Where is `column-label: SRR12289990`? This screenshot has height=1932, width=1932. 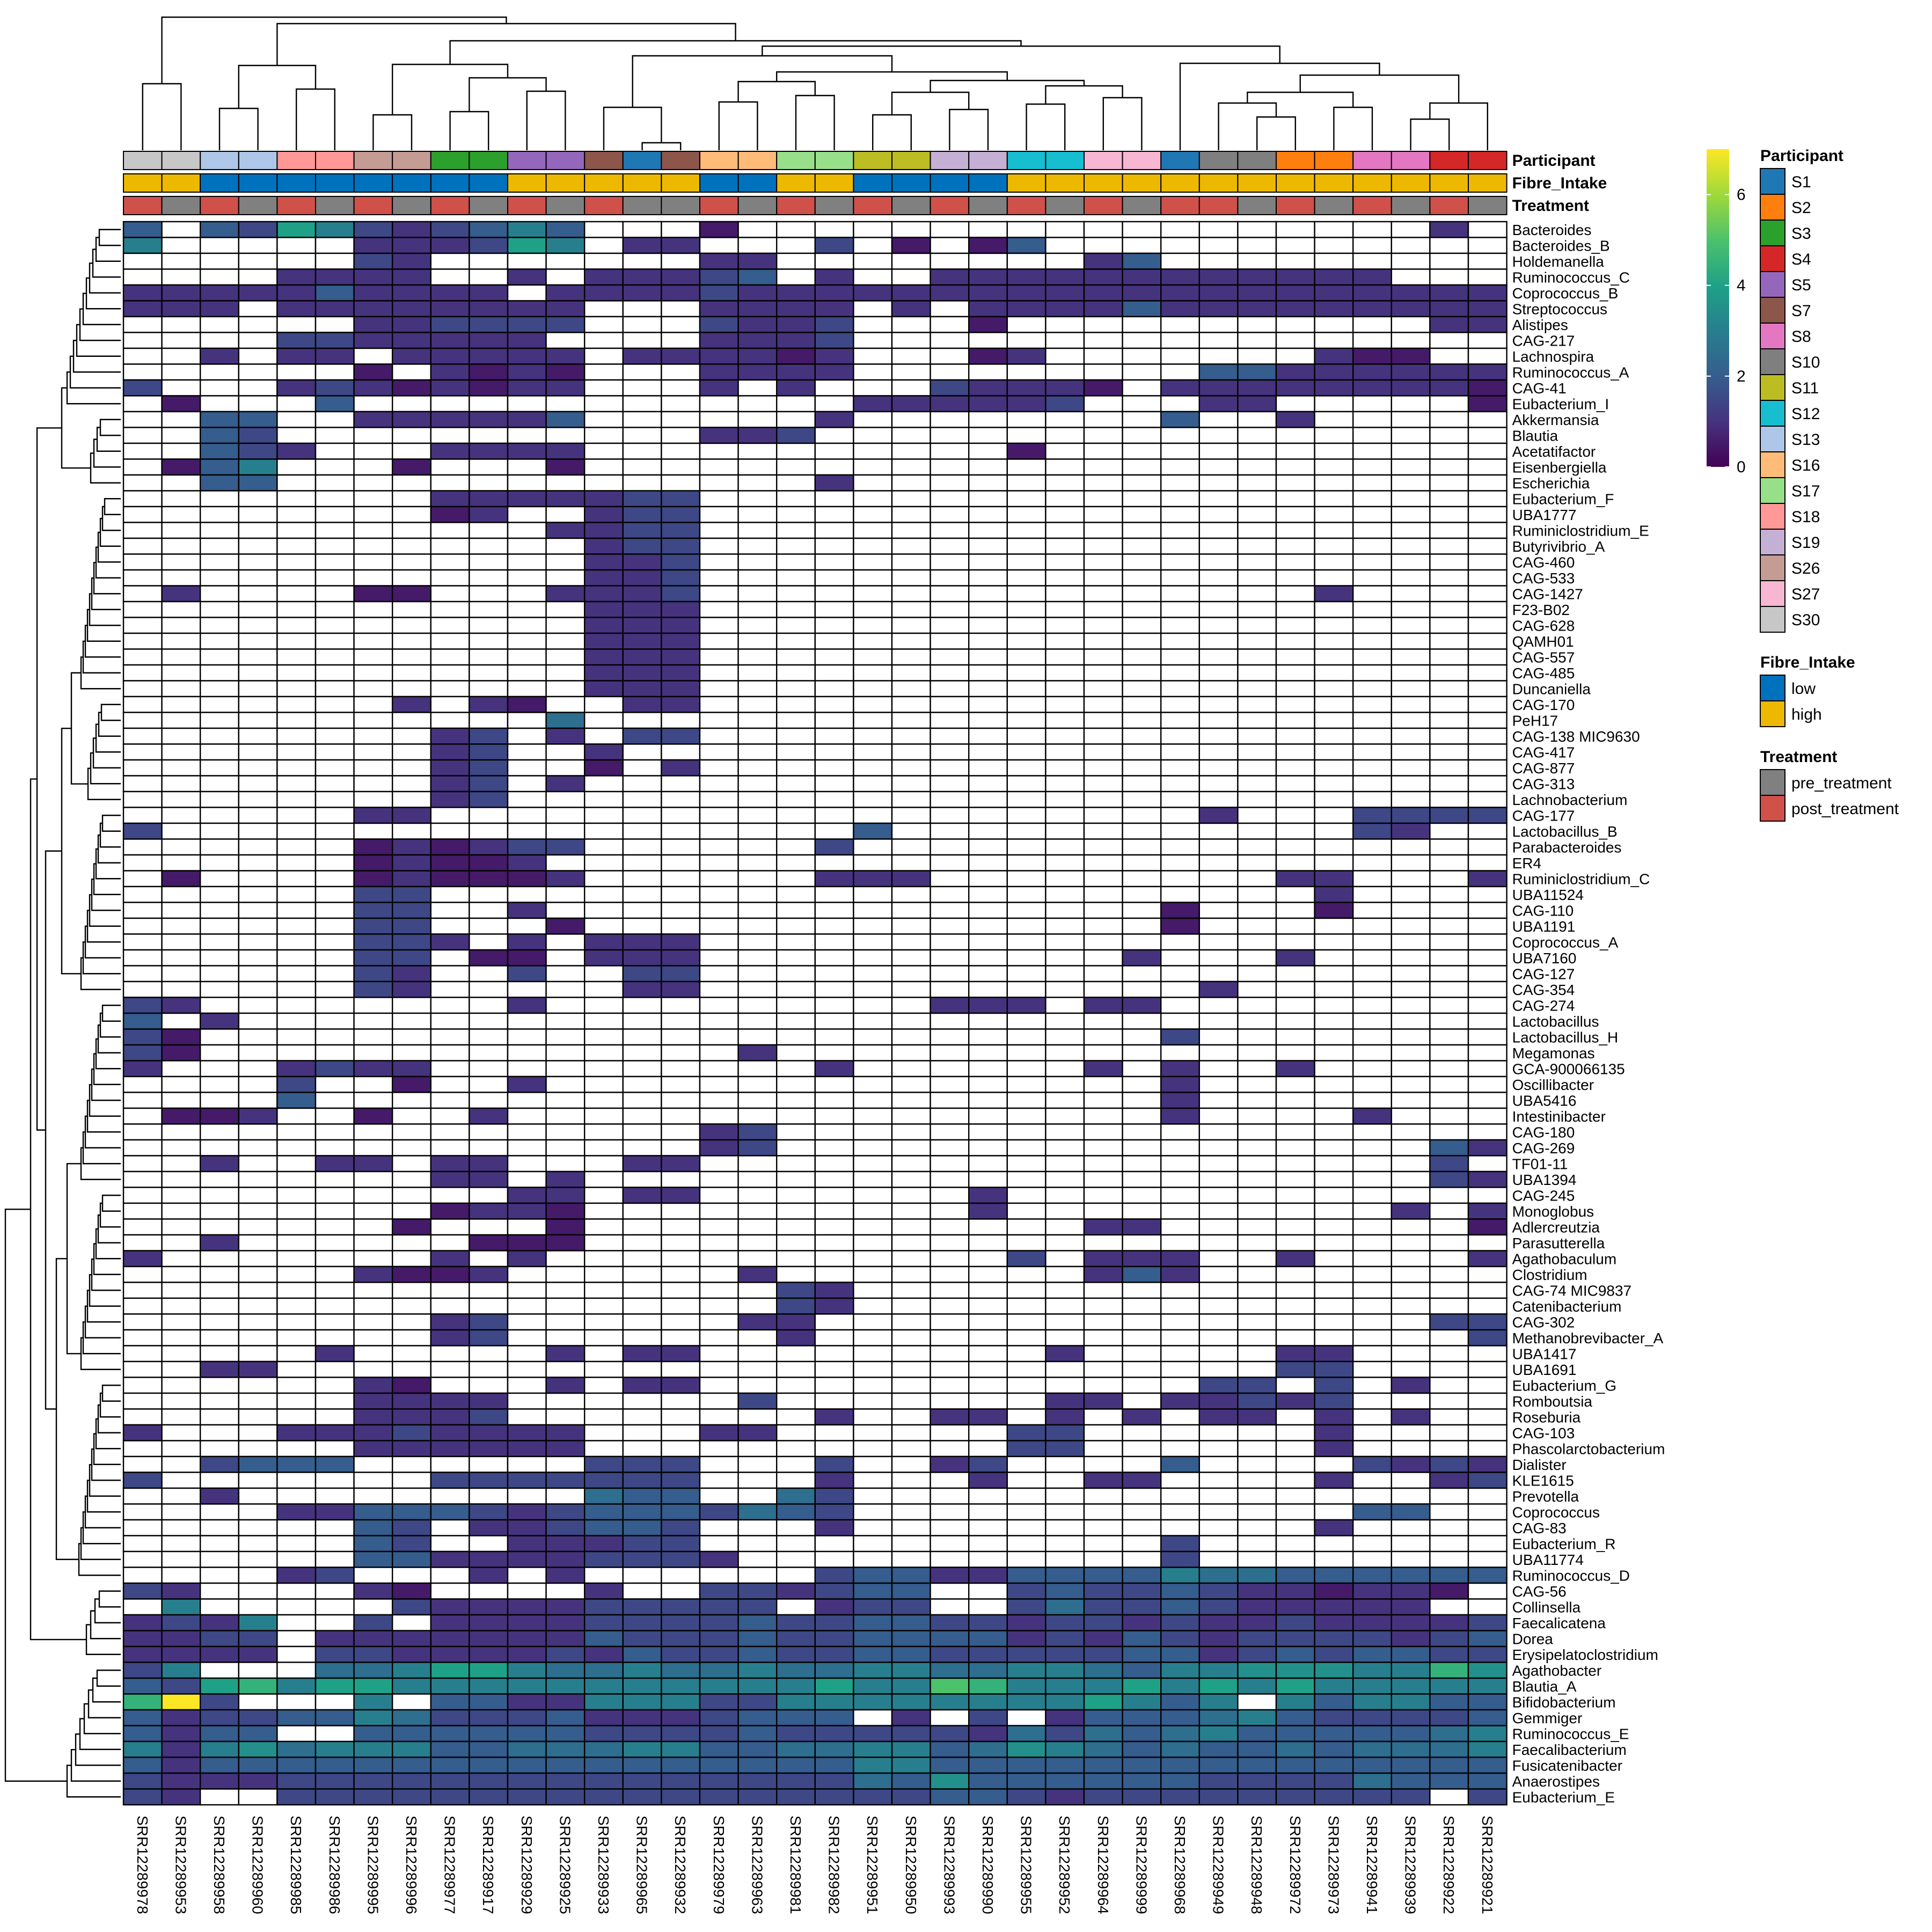
column-label: SRR12289990 is located at coordinates (987, 1865).